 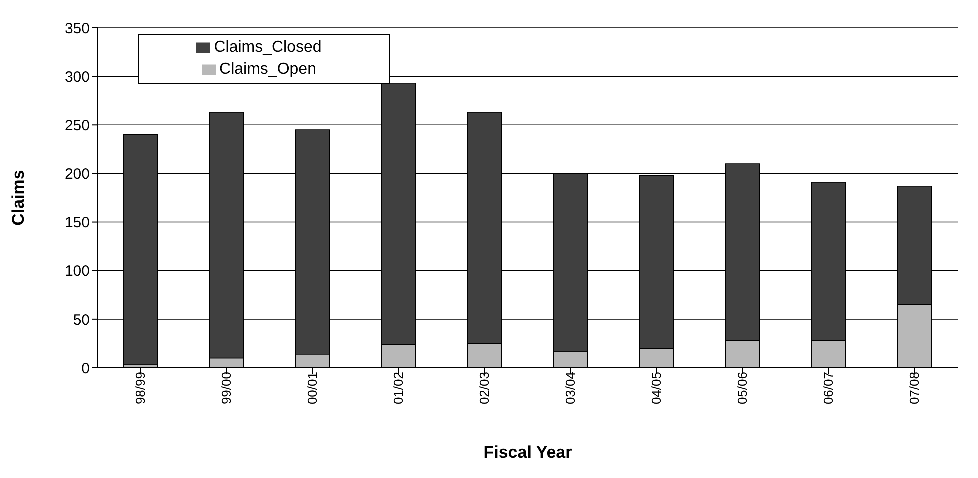 What do you see at coordinates (18, 198) in the screenshot?
I see `y-axis-title: Claims` at bounding box center [18, 198].